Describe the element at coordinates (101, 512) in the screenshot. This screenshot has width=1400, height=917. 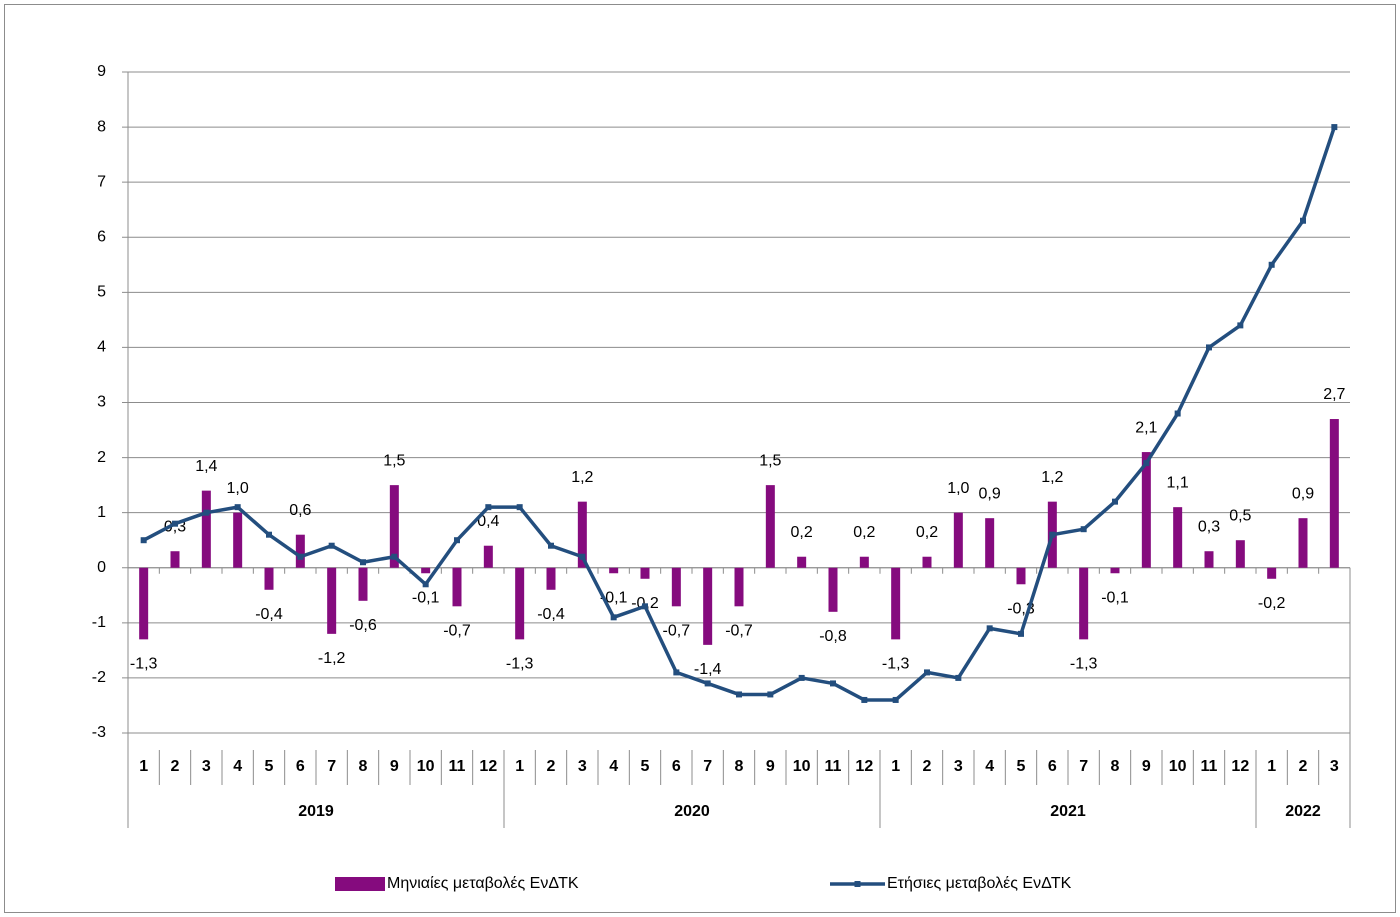
I see `y-tick-label: 1` at that location.